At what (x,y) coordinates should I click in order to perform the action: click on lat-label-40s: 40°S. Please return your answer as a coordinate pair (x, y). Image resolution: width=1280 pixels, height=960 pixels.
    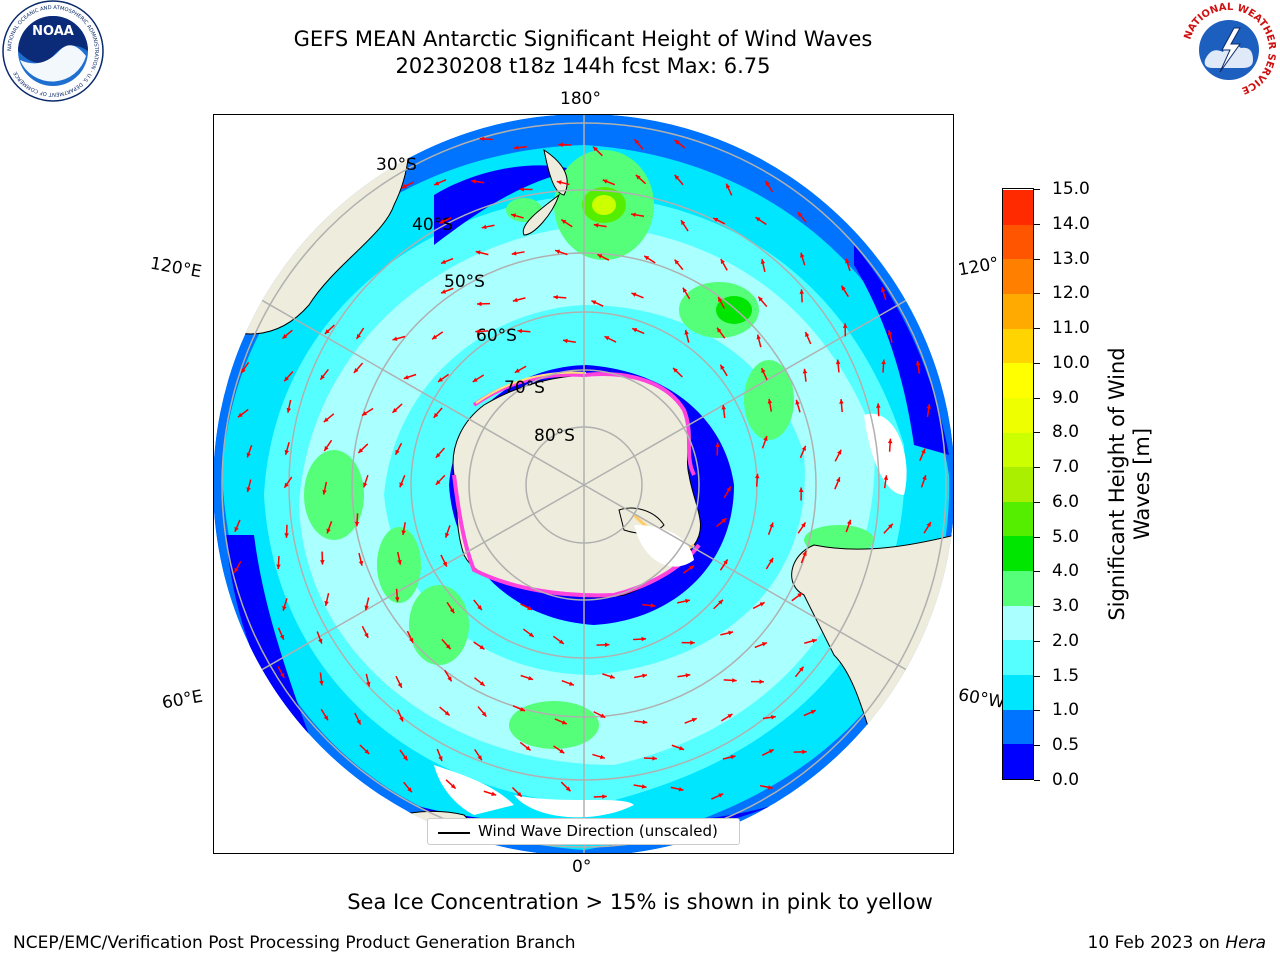
    Looking at the image, I should click on (432, 225).